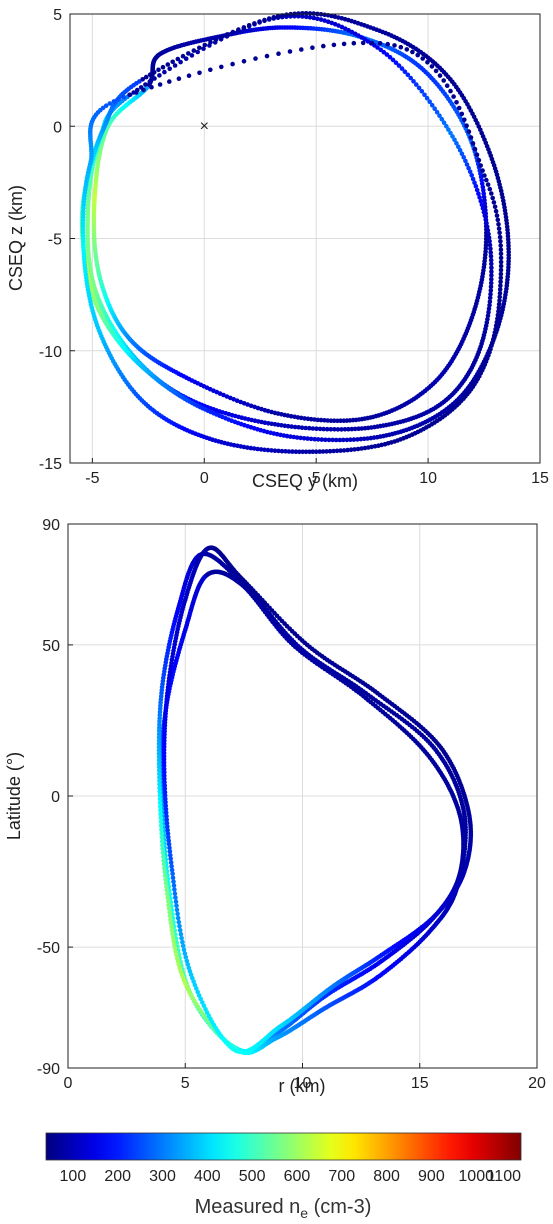 Image resolution: width=553 pixels, height=1224 pixels. Describe the element at coordinates (68, 1083) in the screenshot. I see `x-tick-label: 0` at that location.